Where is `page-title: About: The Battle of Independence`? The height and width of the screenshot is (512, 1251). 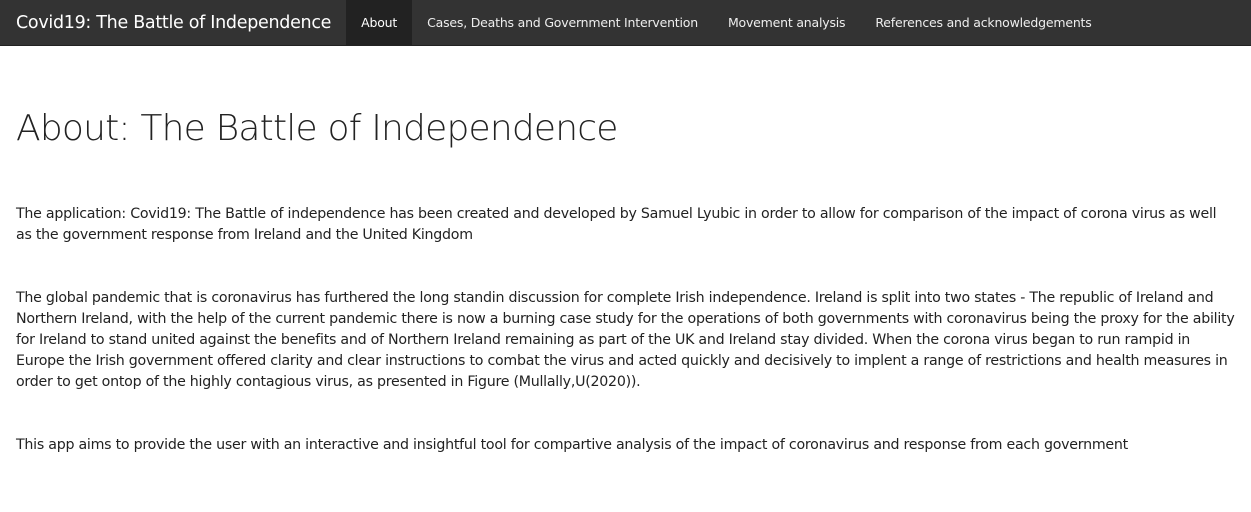 page-title: About: The Battle of Independence is located at coordinates (317, 128).